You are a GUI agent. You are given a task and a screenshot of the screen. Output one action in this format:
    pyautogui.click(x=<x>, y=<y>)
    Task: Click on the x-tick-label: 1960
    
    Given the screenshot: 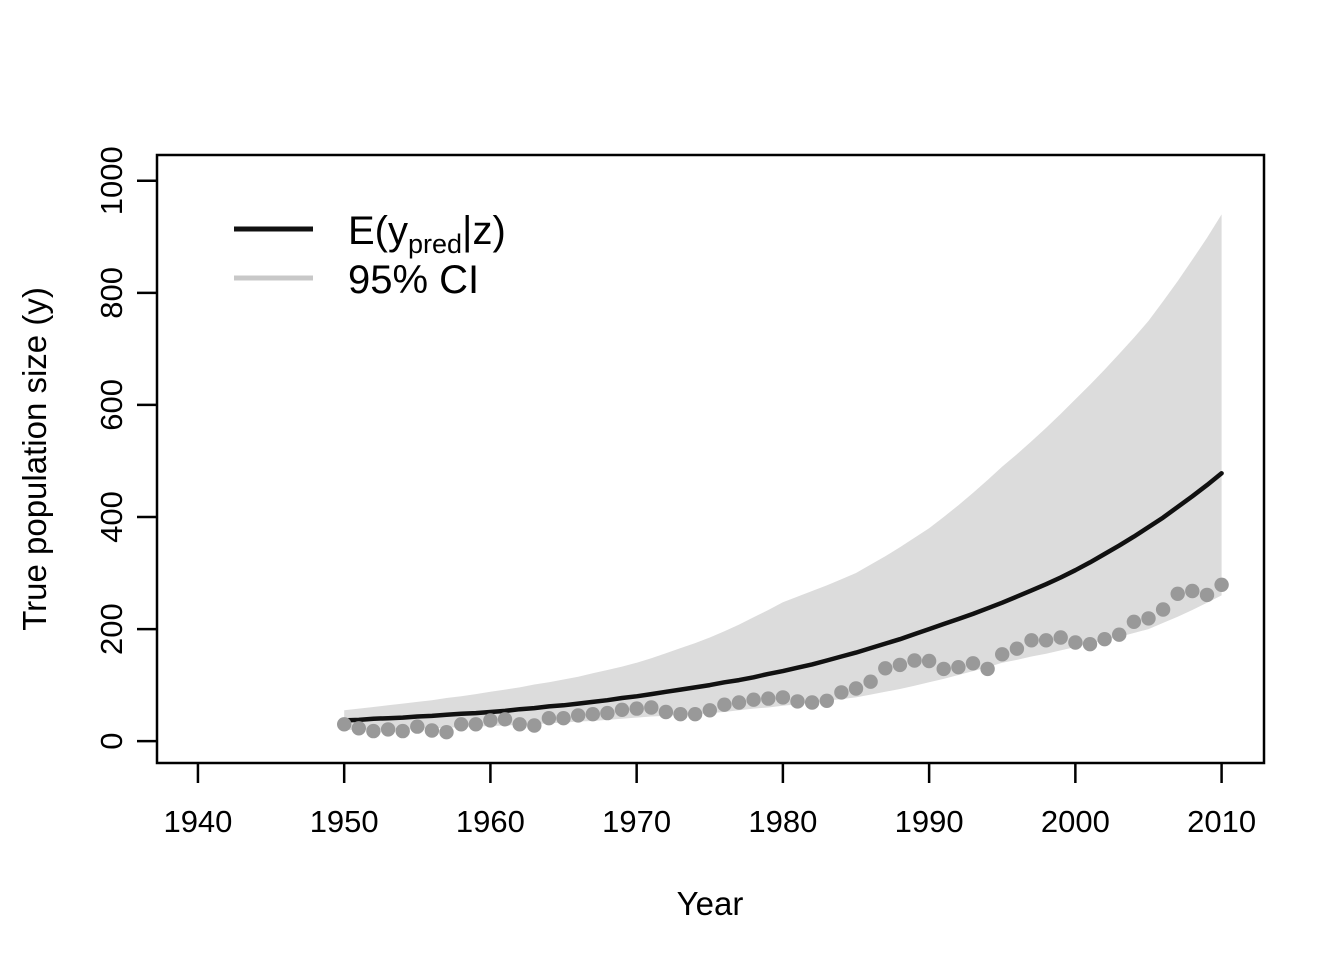 What is the action you would take?
    pyautogui.click(x=490, y=821)
    